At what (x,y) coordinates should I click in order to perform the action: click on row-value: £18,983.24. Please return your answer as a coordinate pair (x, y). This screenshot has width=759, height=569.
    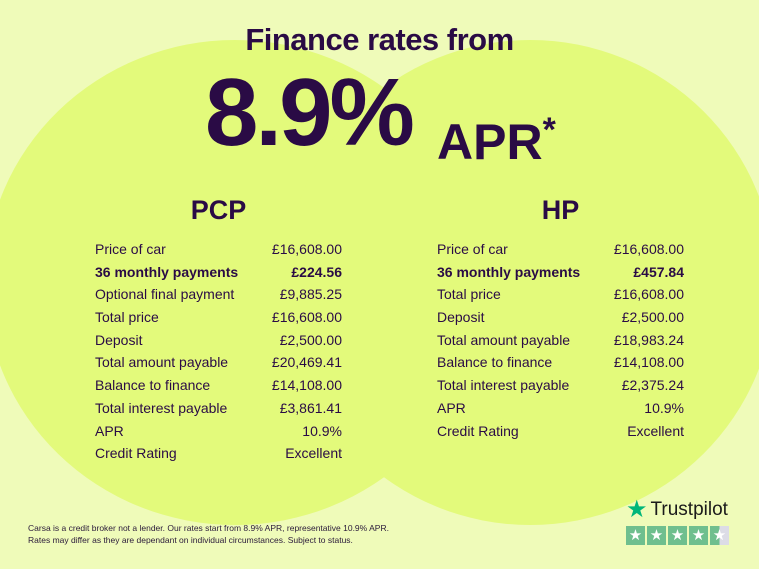
    Looking at the image, I should click on (648, 339).